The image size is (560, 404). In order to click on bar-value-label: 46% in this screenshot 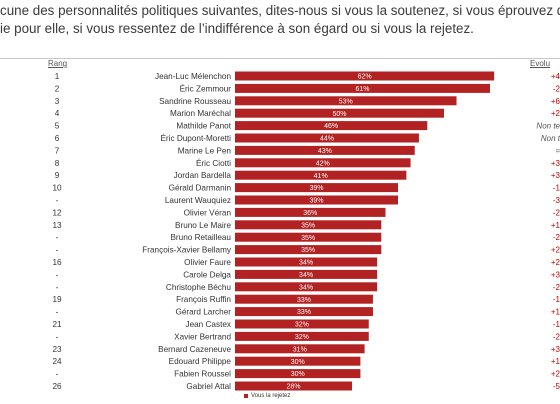, I will do `click(331, 126)`.